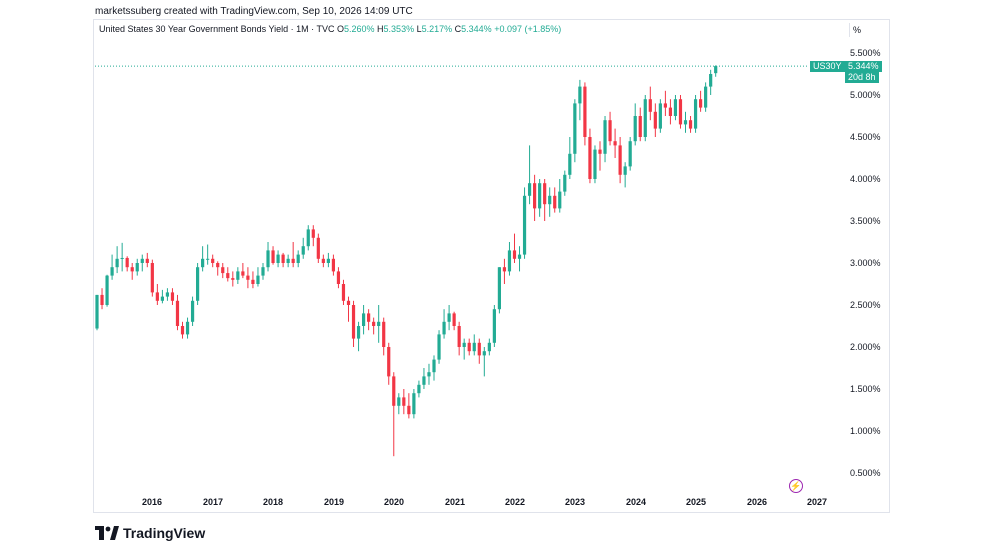  What do you see at coordinates (865, 431) in the screenshot?
I see `y-tick-label: 1.000%` at bounding box center [865, 431].